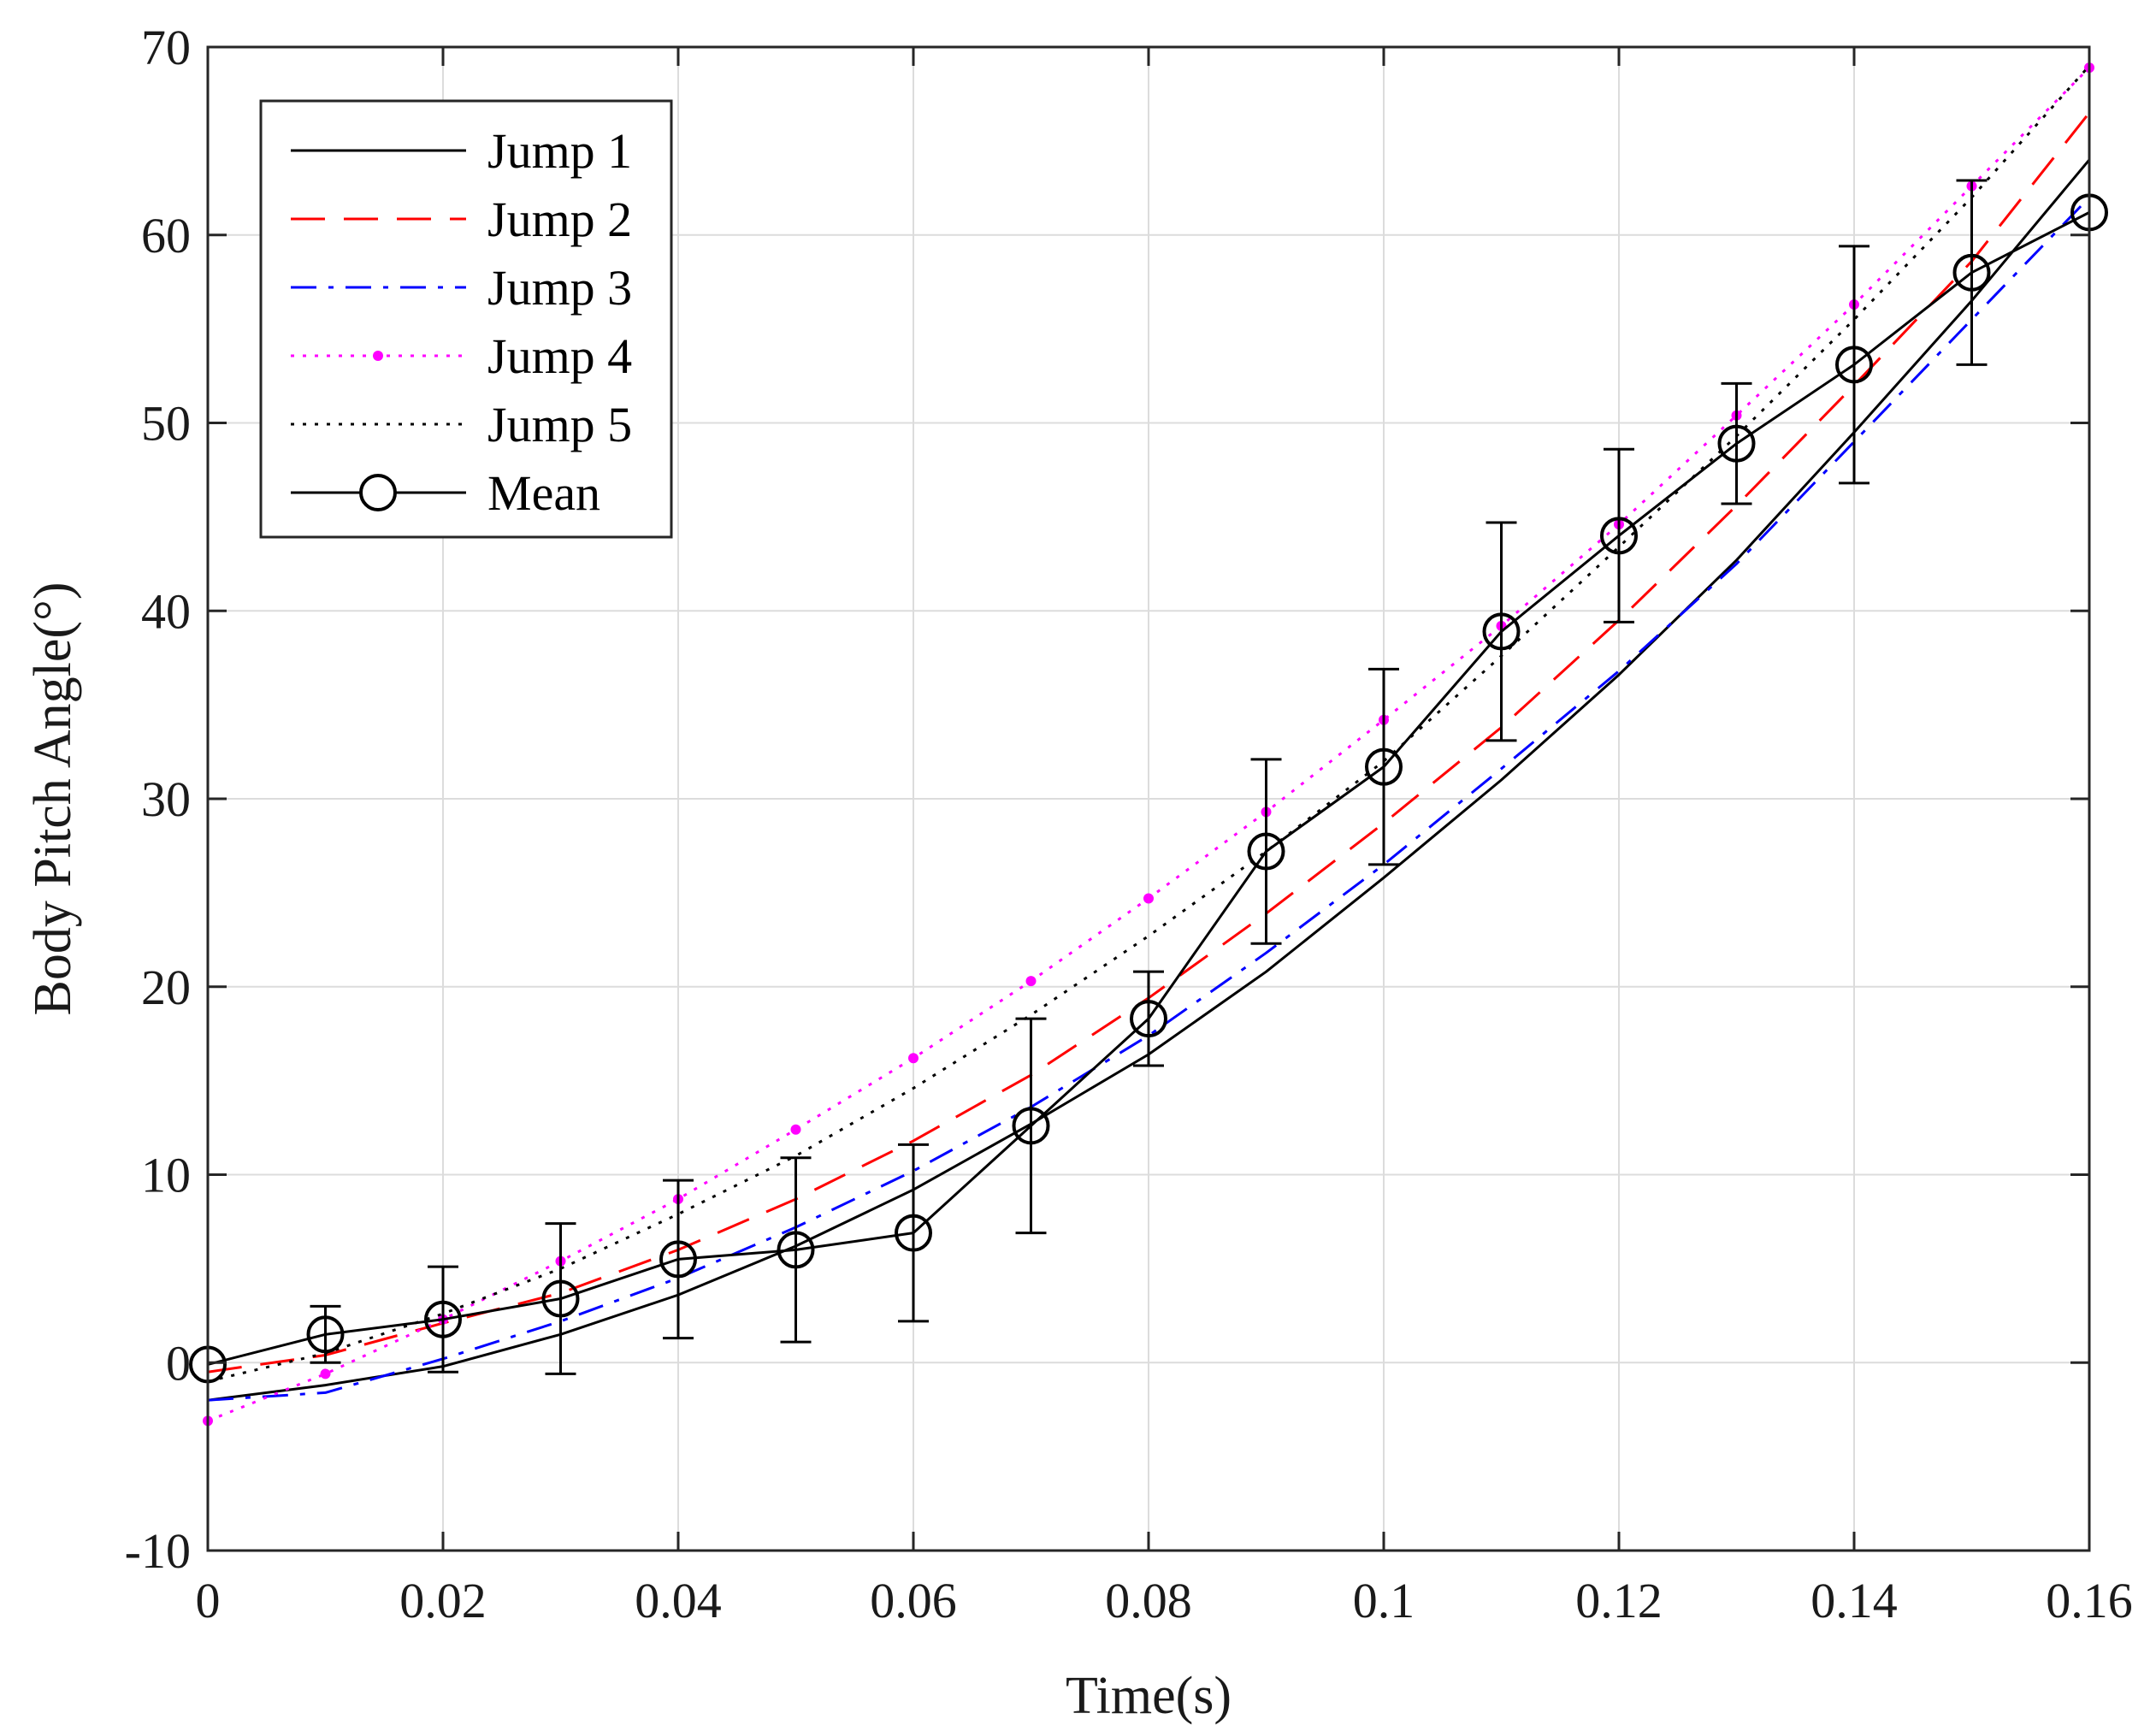 This screenshot has width=2156, height=1731. Describe the element at coordinates (1384, 1600) in the screenshot. I see `x-tick-label: 0.1` at that location.